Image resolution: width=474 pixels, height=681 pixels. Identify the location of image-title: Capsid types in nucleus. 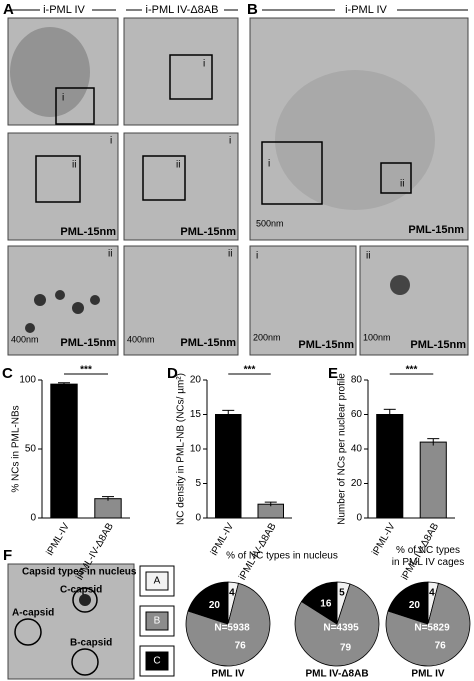
(79, 572).